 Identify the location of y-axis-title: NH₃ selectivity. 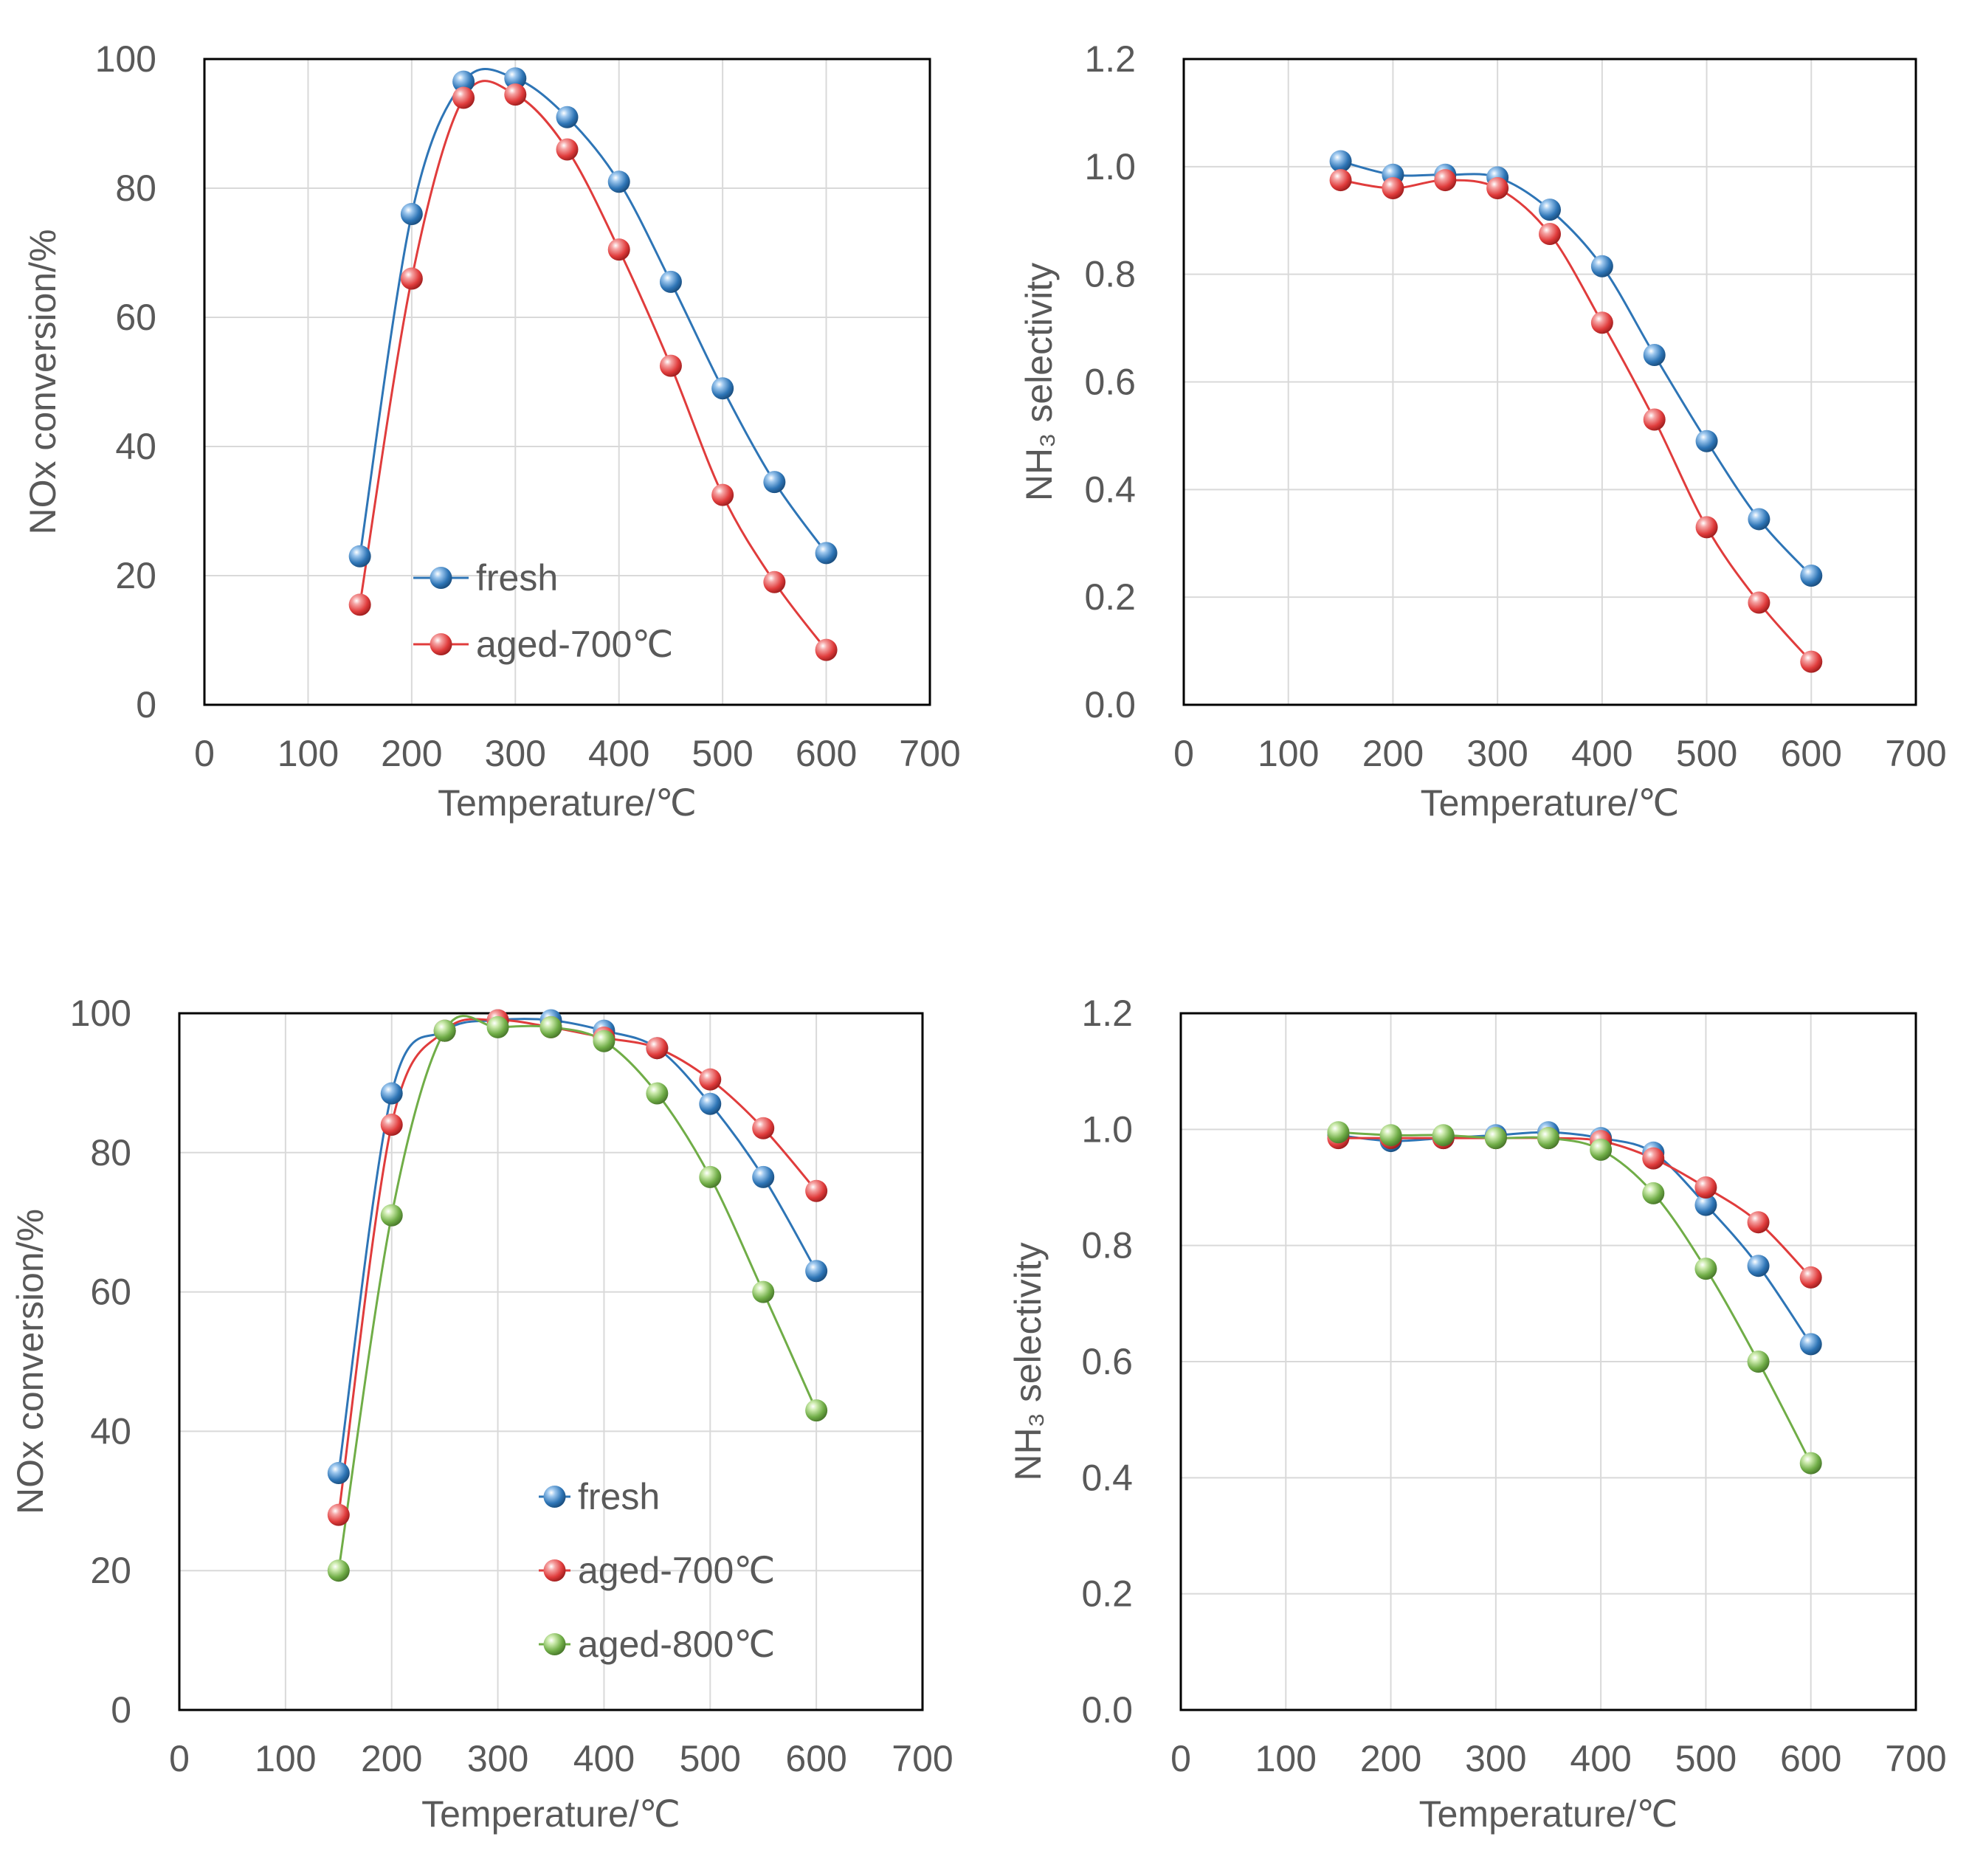
(1028, 1361).